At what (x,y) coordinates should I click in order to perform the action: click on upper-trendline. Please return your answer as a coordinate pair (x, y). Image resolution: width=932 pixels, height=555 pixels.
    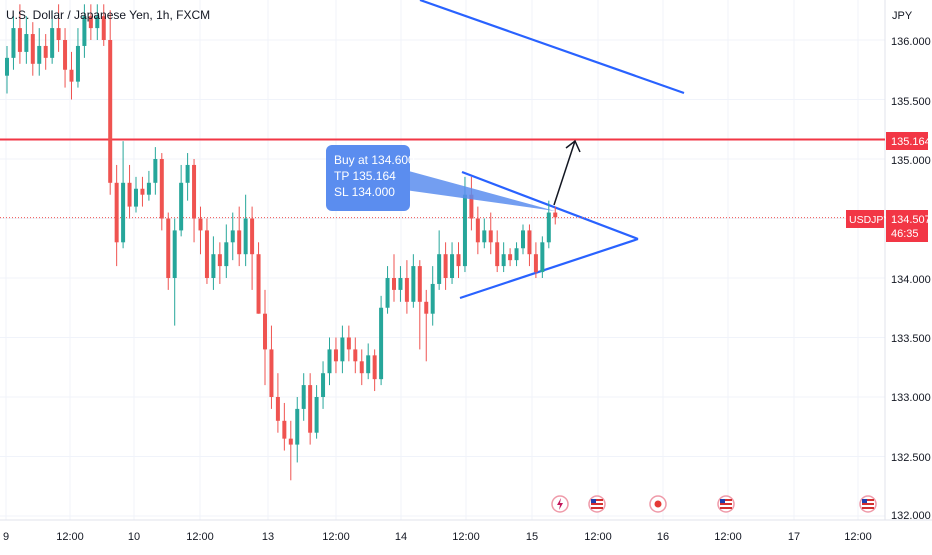
    Looking at the image, I should click on (552, 47).